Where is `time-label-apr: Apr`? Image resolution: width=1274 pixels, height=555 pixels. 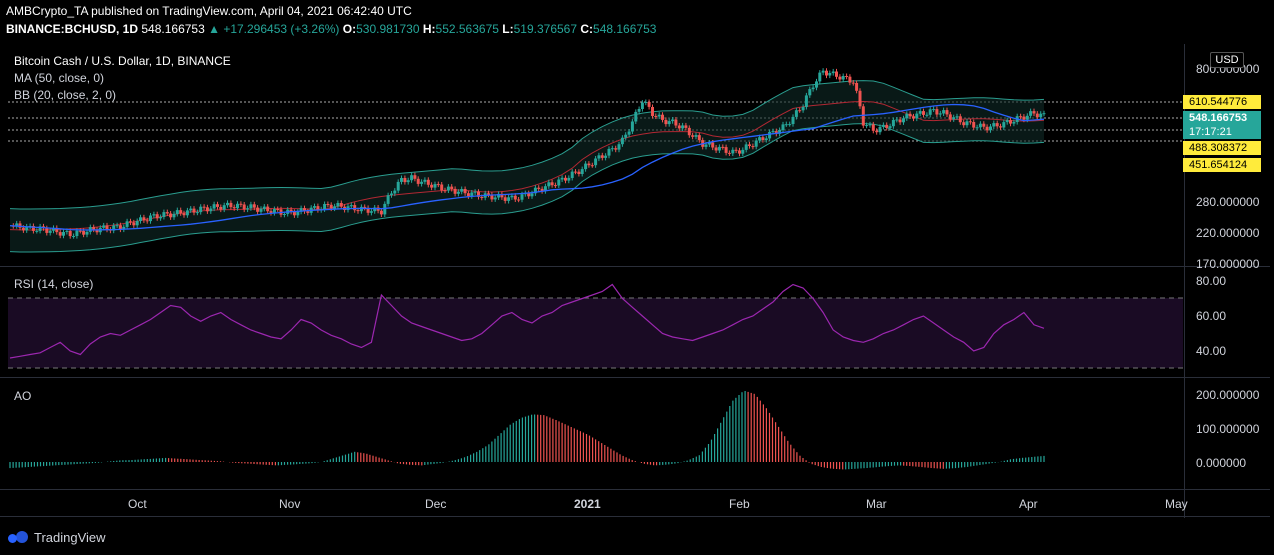
time-label-apr: Apr is located at coordinates (1028, 504).